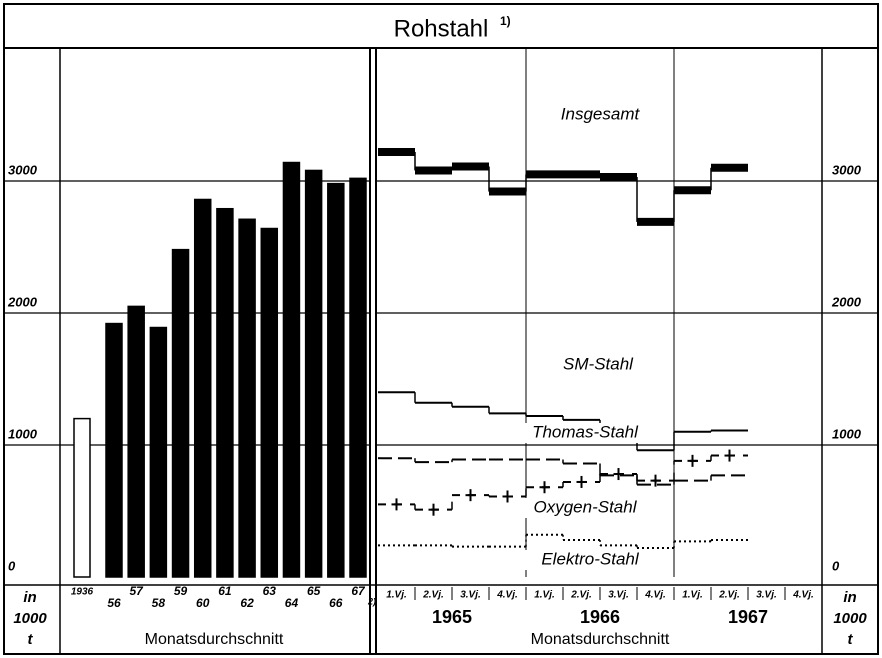  Describe the element at coordinates (600, 617) in the screenshot. I see `x-group-label: 1966` at that location.